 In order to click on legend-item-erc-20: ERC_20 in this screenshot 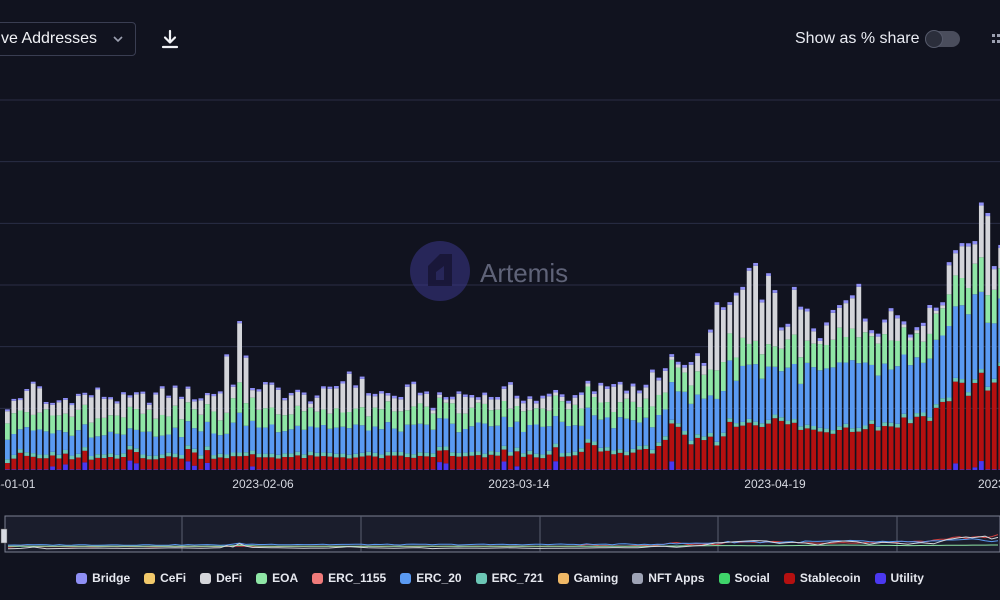, I will do `click(431, 578)`.